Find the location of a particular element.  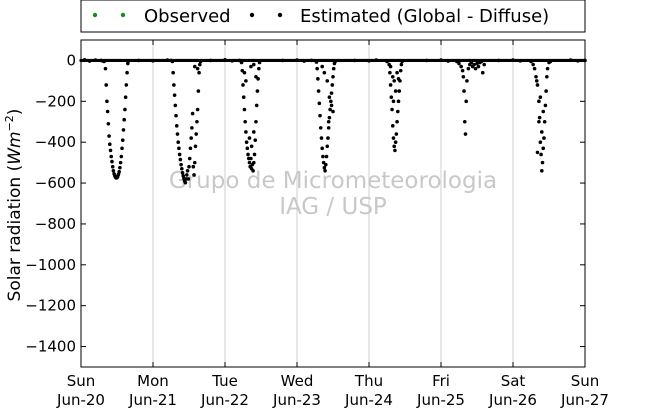

x-tick-label-date: Jun-20 is located at coordinates (80, 400).